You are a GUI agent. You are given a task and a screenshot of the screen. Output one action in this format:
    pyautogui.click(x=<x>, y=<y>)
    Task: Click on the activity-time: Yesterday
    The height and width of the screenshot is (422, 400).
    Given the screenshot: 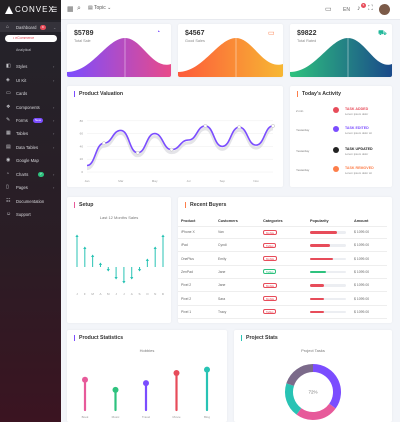 What is the action you would take?
    pyautogui.click(x=303, y=130)
    